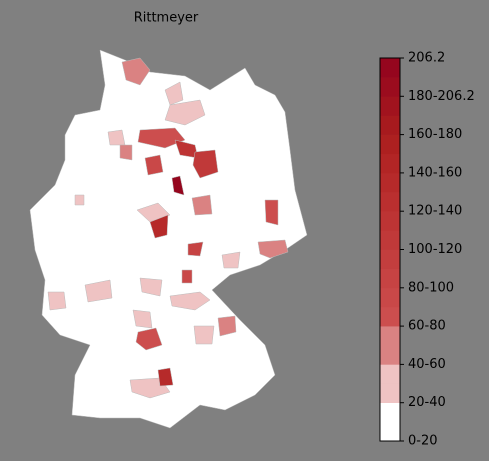 The image size is (489, 461). What do you see at coordinates (423, 441) in the screenshot?
I see `colorbar-label: 0-20` at bounding box center [423, 441].